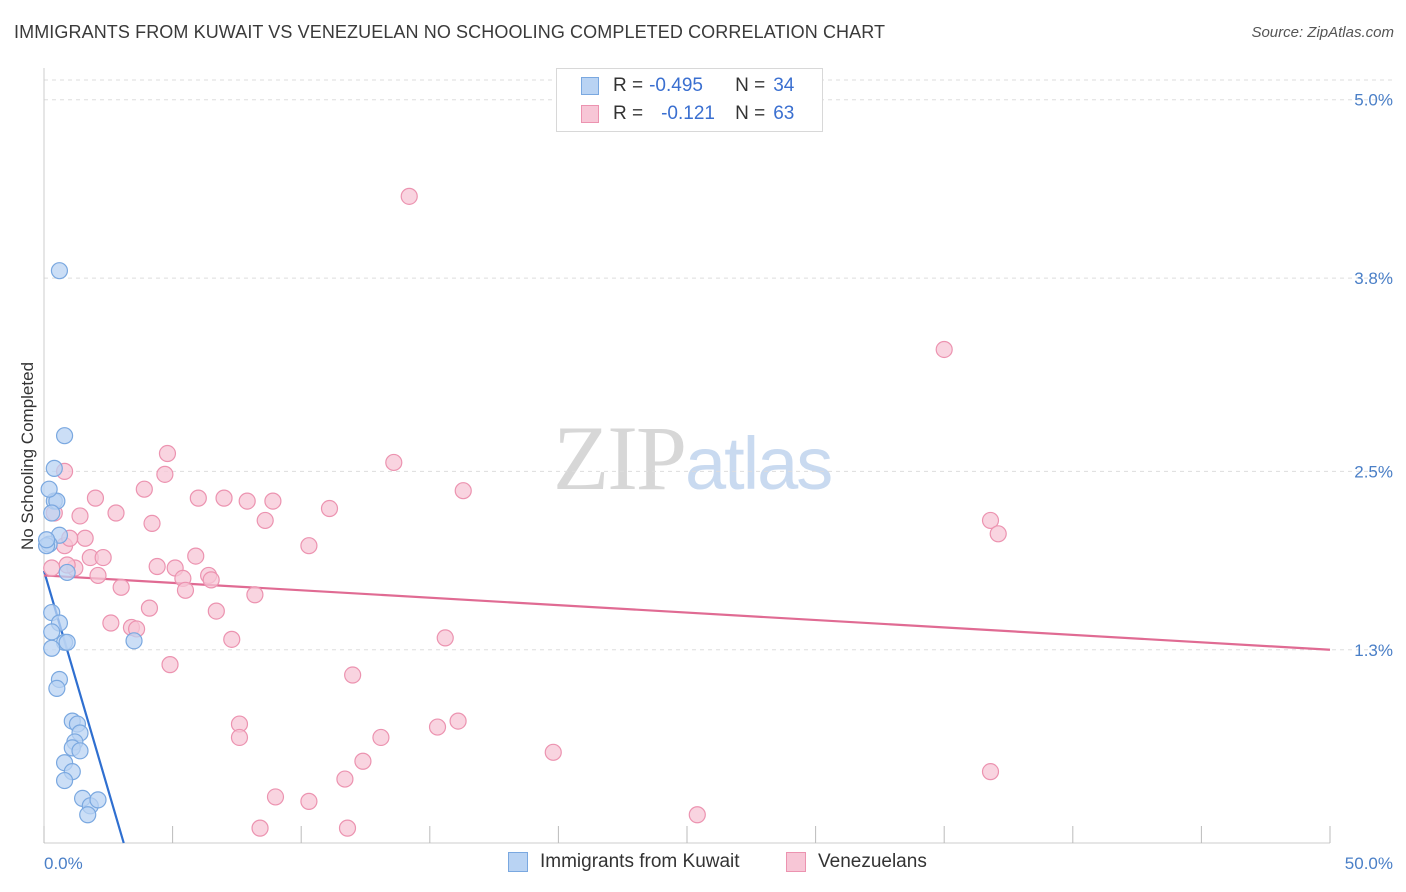 The width and height of the screenshot is (1406, 892). What do you see at coordinates (63, 863) in the screenshot?
I see `x-tick-label: 0.0%` at bounding box center [63, 863].